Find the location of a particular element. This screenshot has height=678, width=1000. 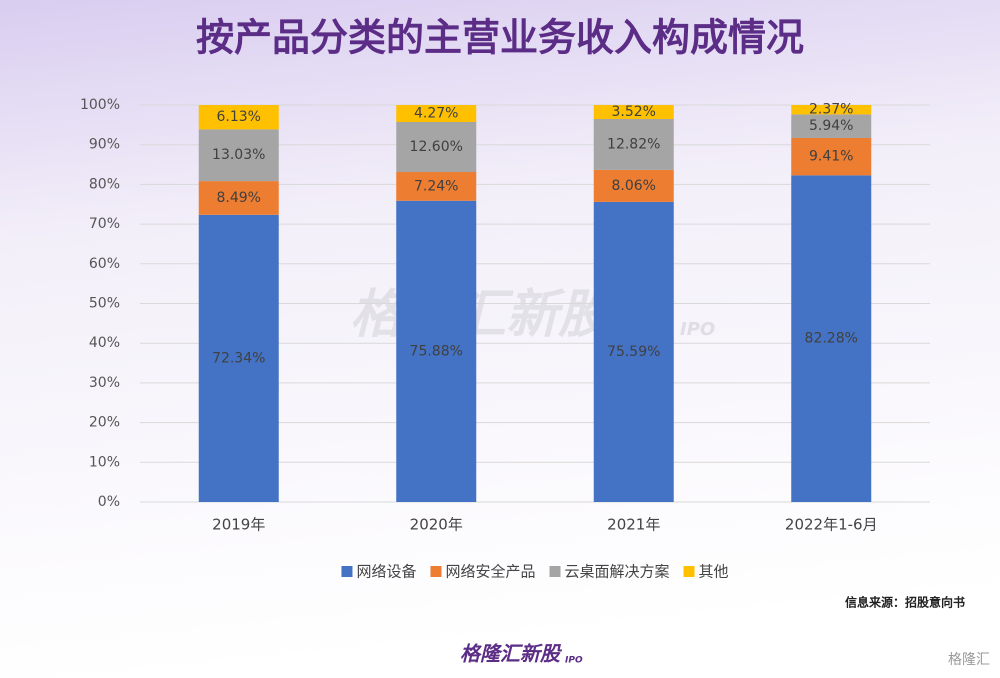

data-label: 72.34% is located at coordinates (238, 358).